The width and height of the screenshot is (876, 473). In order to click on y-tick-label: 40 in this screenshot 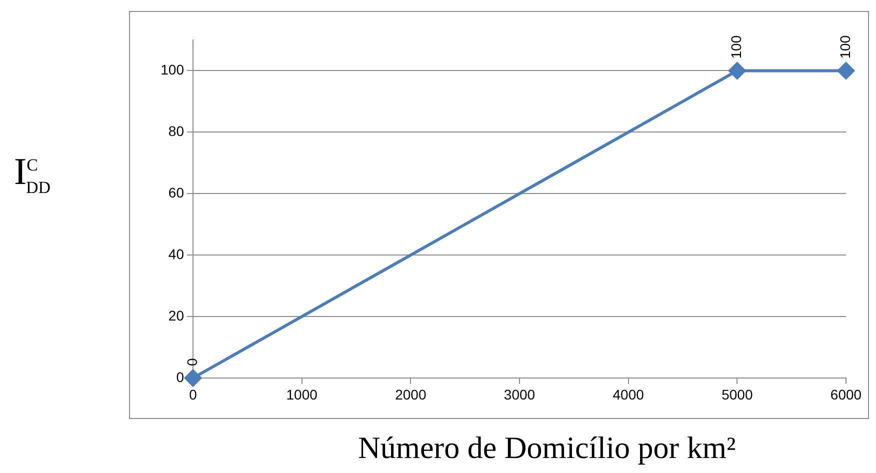, I will do `click(176, 254)`.